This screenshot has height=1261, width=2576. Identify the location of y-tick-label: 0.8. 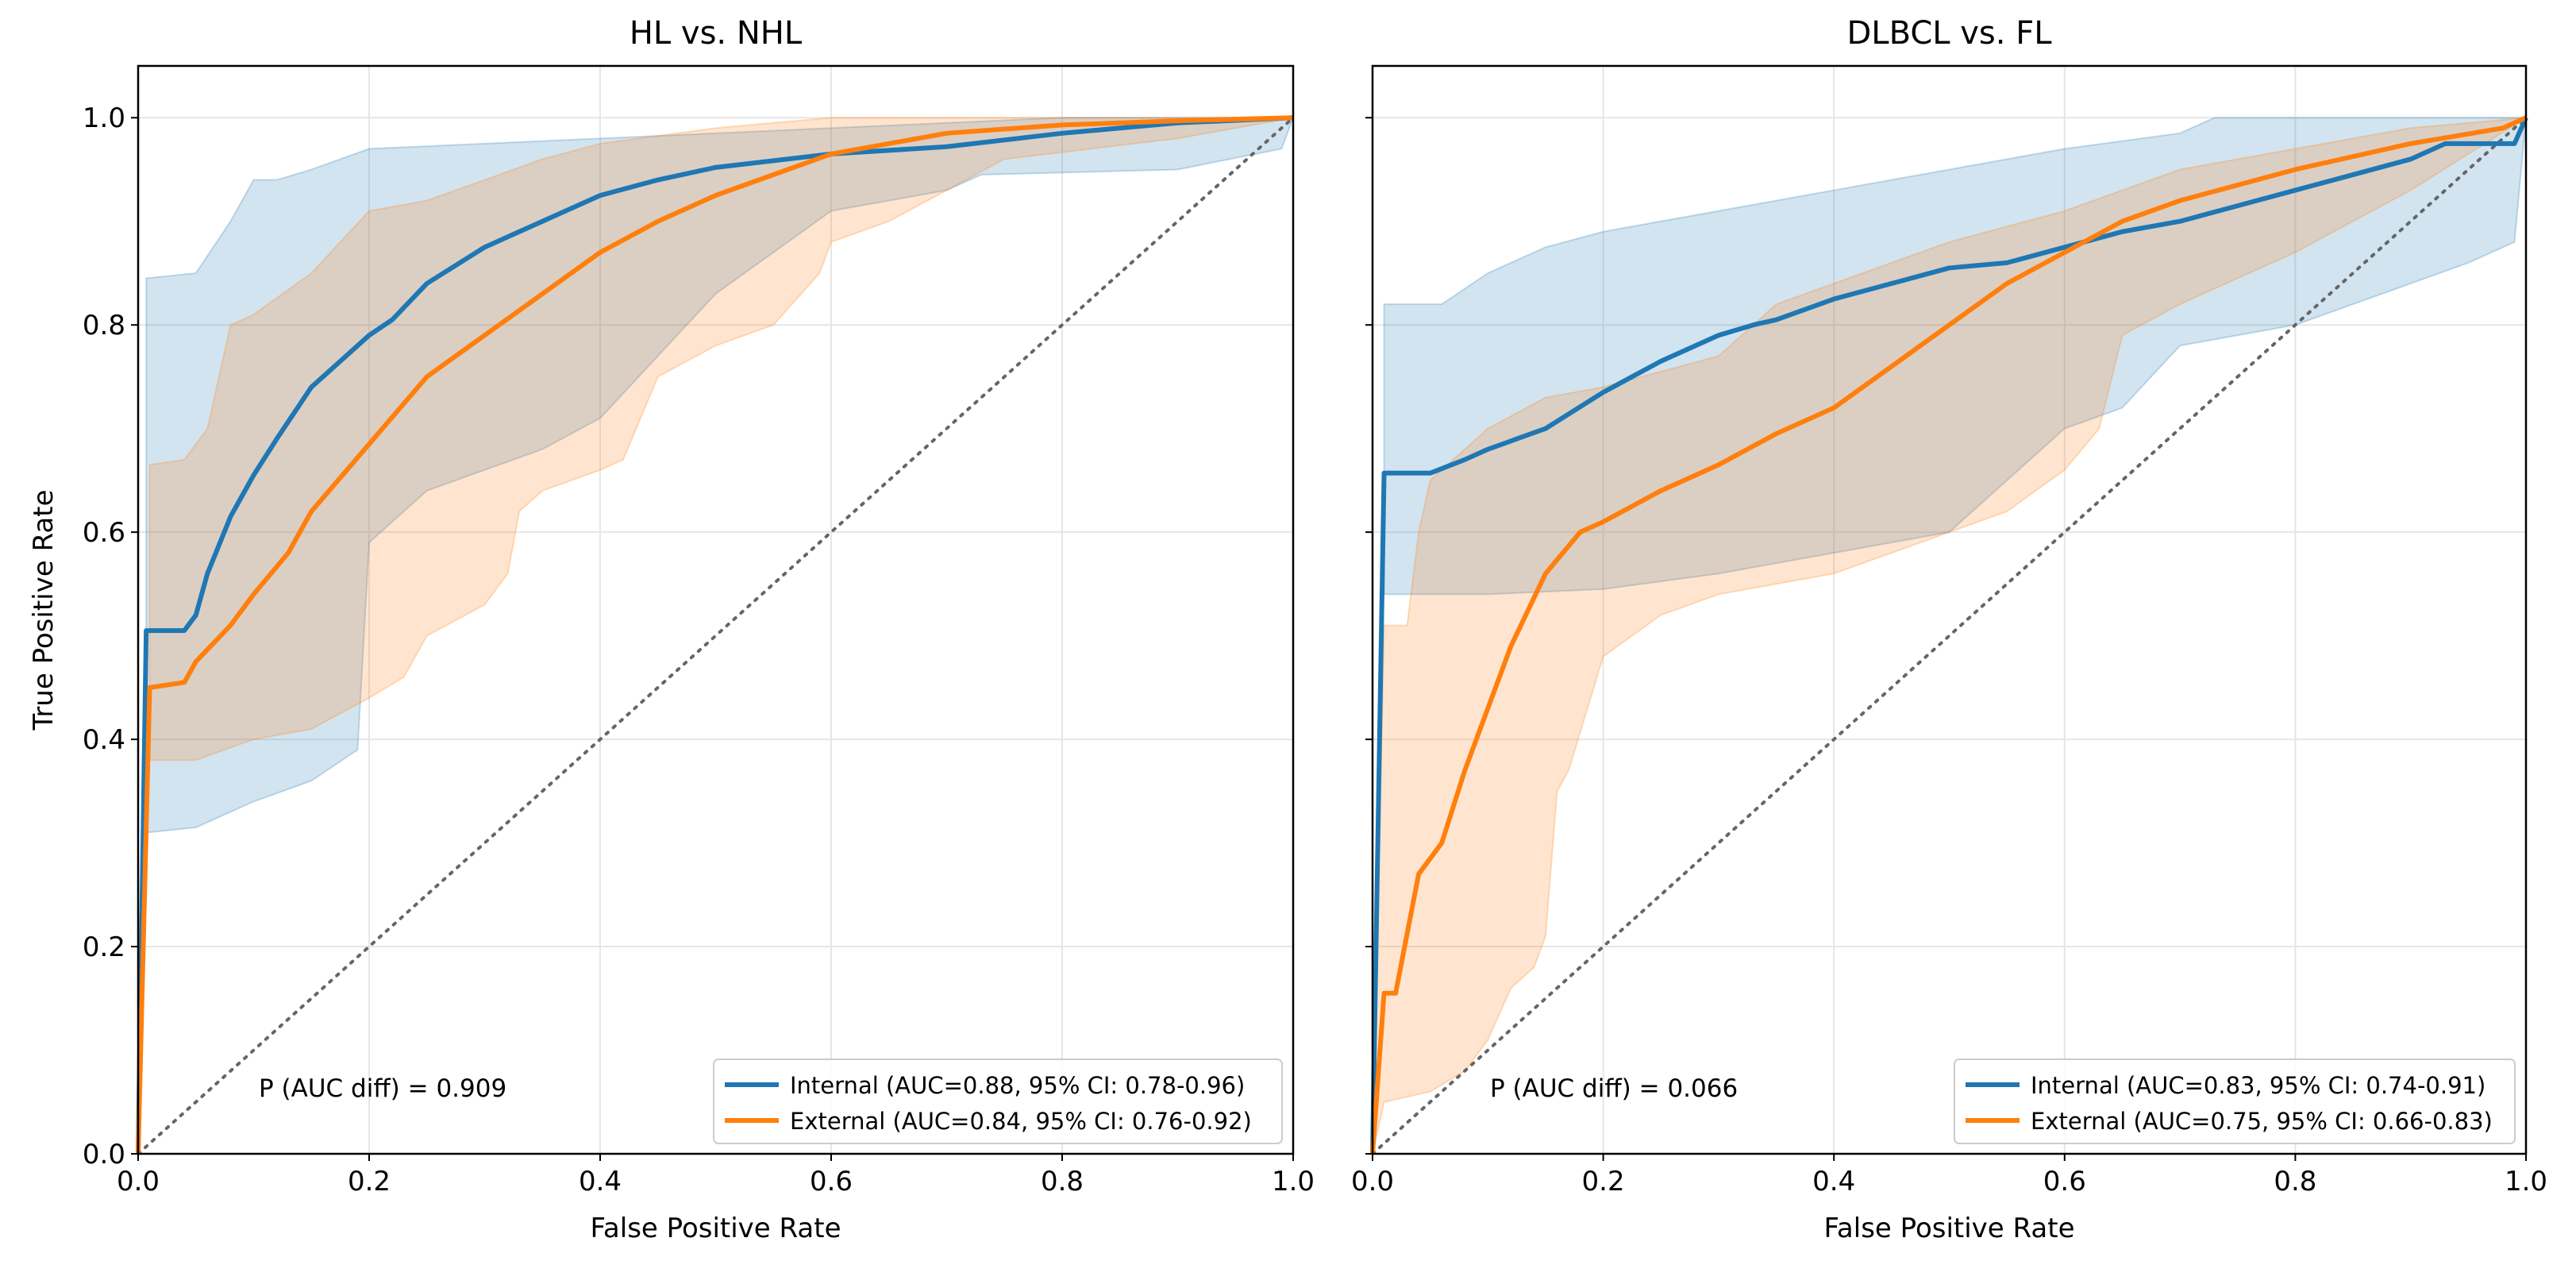
(104, 325).